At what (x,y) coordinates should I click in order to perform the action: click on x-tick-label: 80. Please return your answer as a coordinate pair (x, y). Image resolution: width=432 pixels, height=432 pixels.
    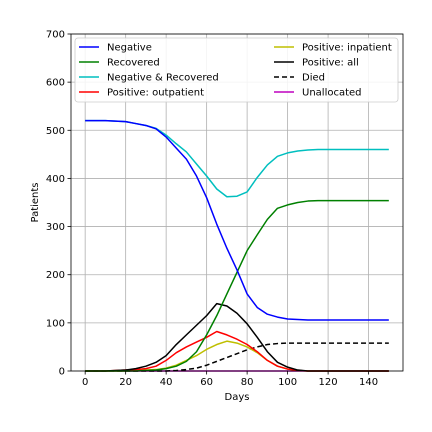
    Looking at the image, I should click on (247, 382).